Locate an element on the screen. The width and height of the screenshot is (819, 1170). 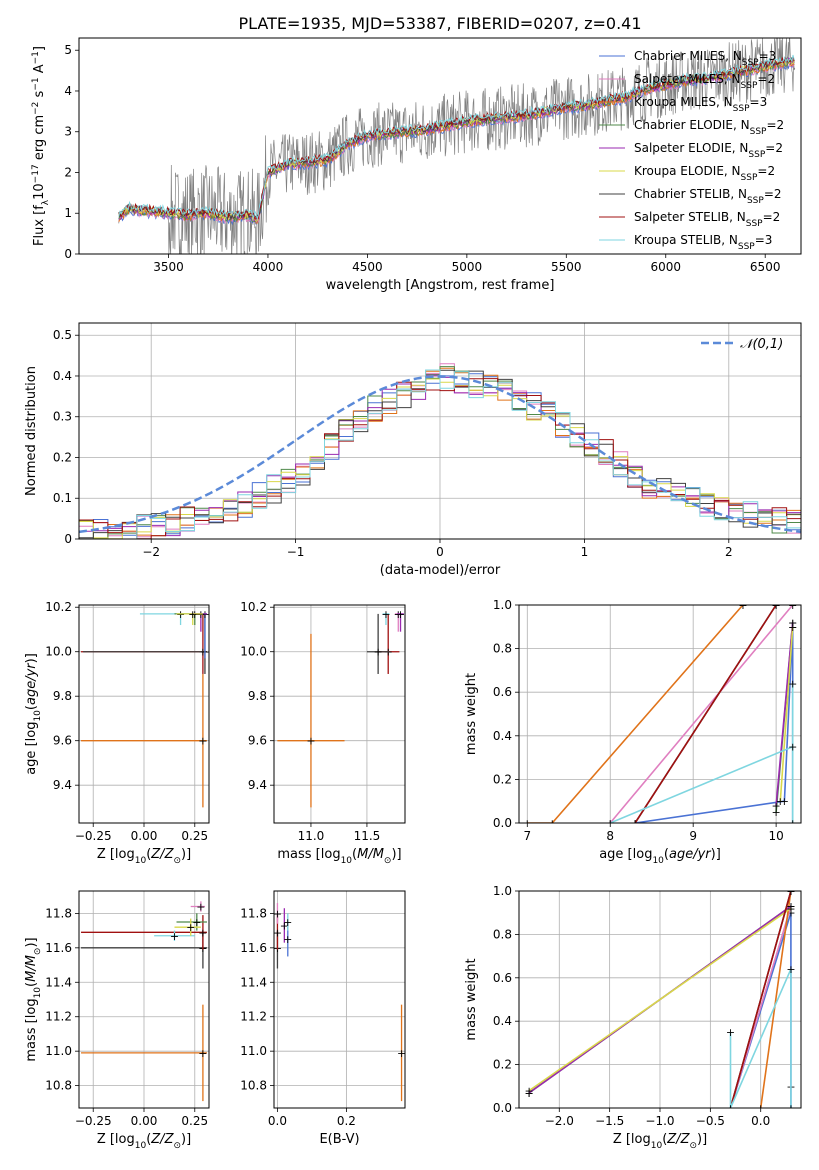
x-tick-label: 4500 is located at coordinates (367, 267).